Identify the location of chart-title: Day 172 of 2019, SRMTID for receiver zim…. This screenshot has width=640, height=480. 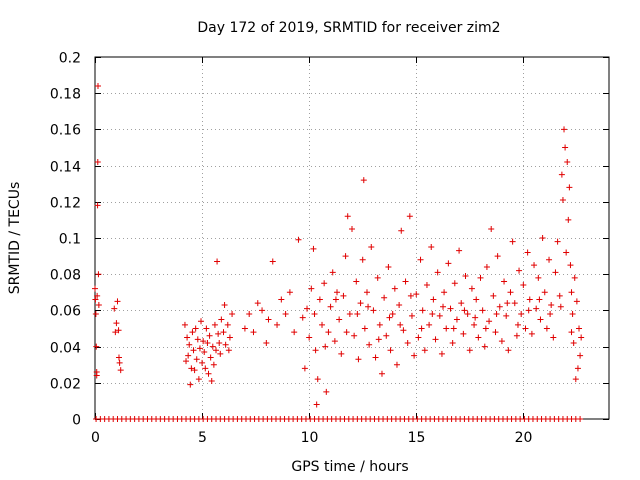
(348, 28).